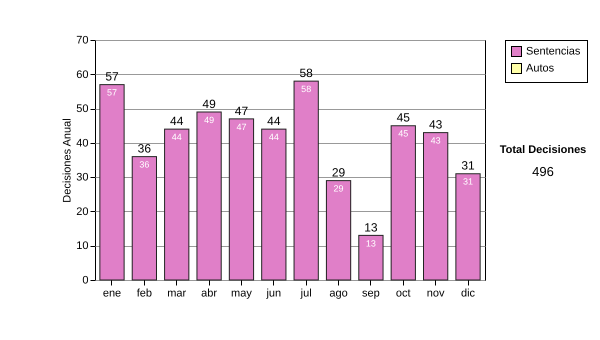 The image size is (600, 340). I want to click on y-tick-label: 10, so click(82, 246).